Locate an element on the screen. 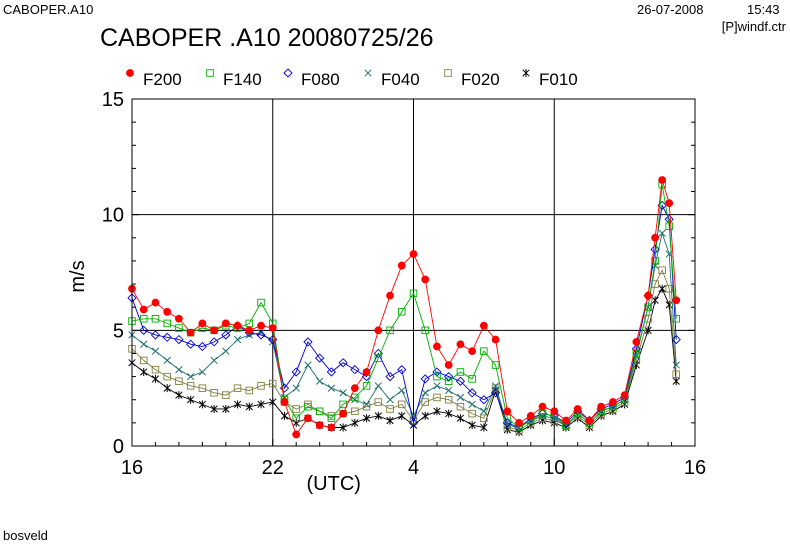 The height and width of the screenshot is (545, 790). legend-label: F010 is located at coordinates (558, 79).